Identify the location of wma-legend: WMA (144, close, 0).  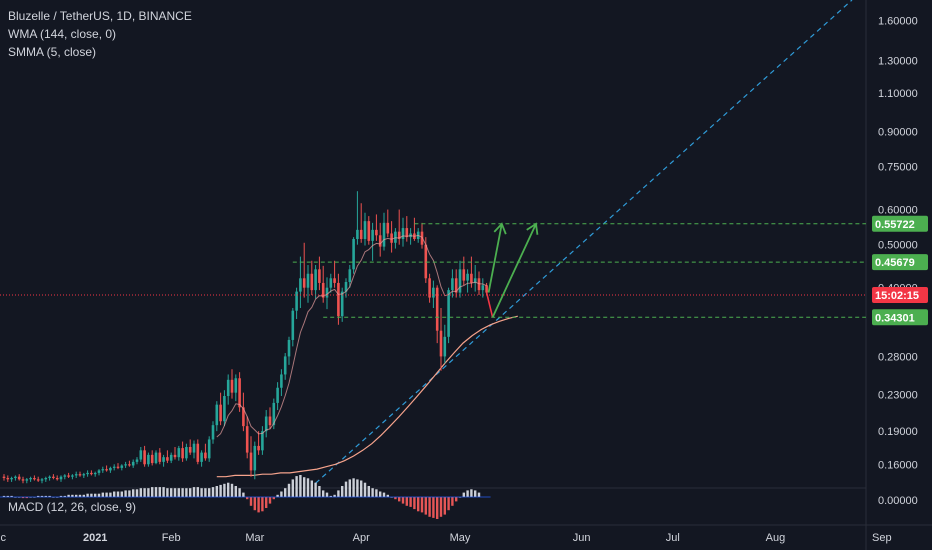
(62, 34).